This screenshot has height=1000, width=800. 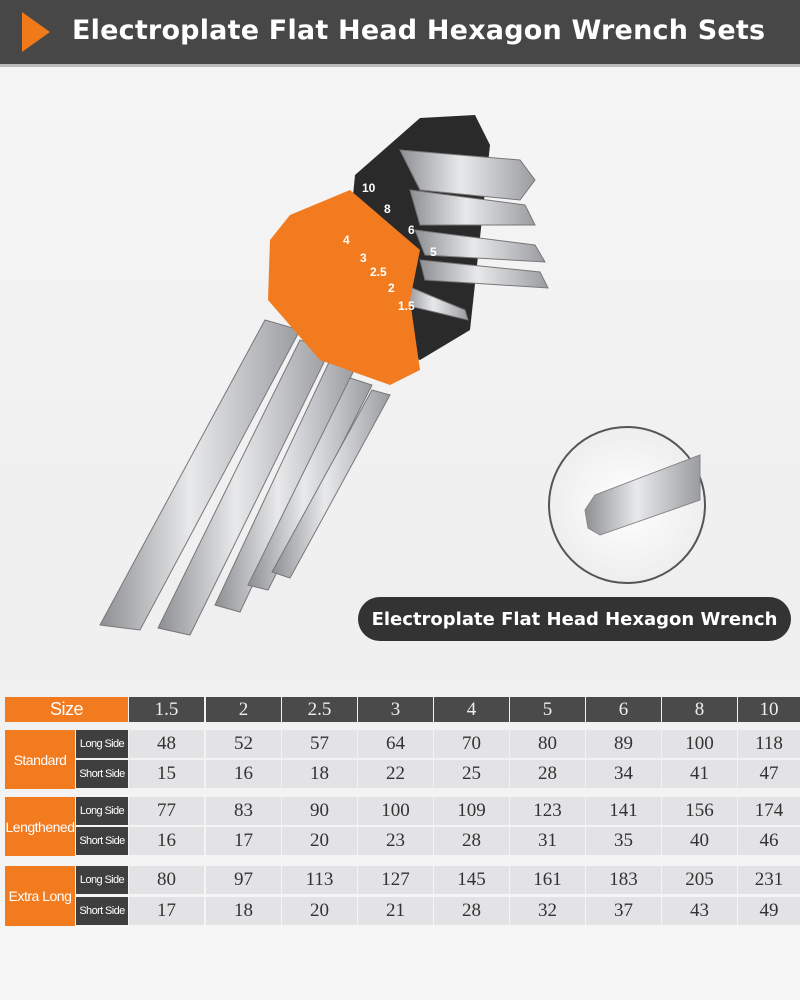 I want to click on table-cell: 57, so click(x=319, y=744).